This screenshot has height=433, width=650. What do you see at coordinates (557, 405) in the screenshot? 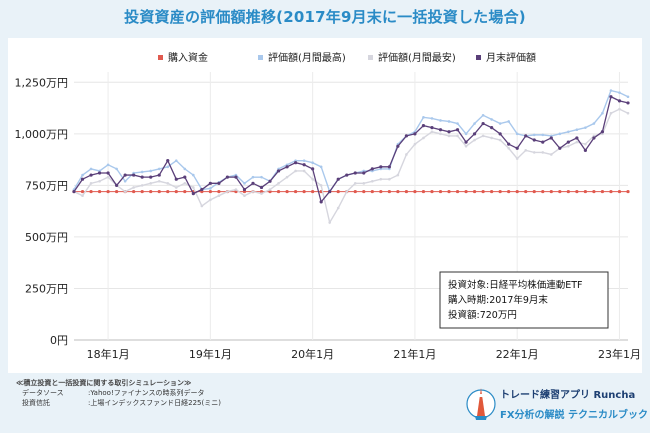
I see `brand-block: トレード練習アプリ Runcha FX分析の解説 テクニカルブック` at bounding box center [557, 405].